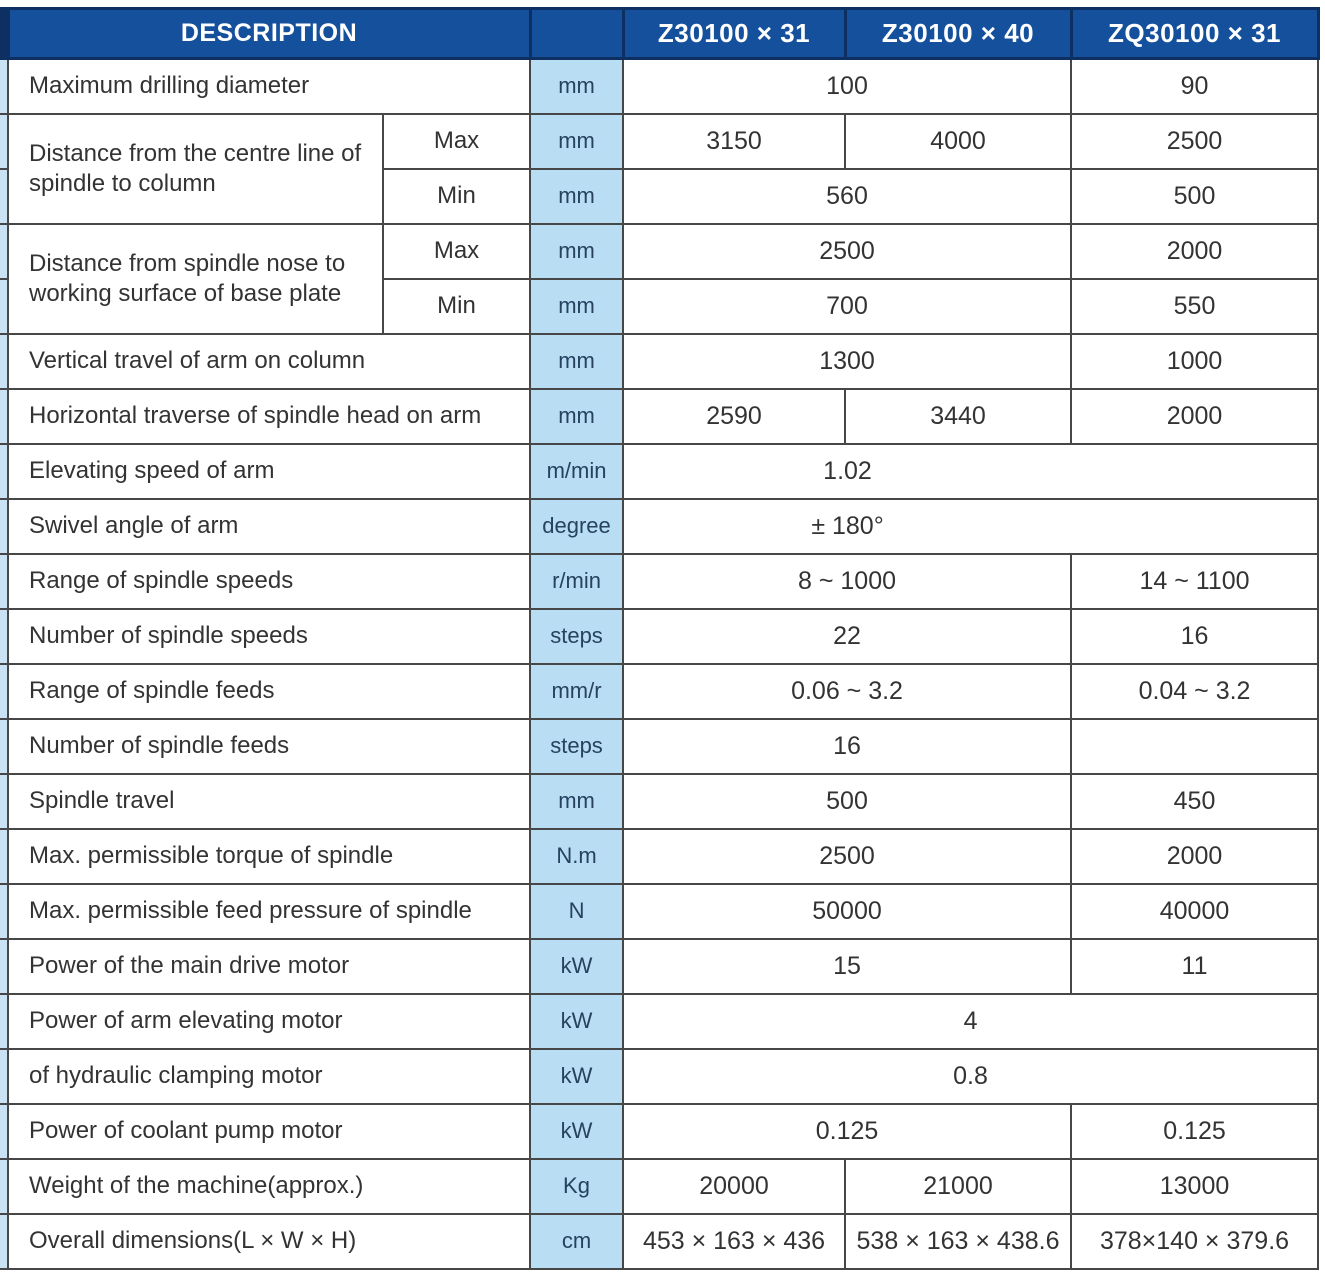  What do you see at coordinates (847, 196) in the screenshot?
I see `value-cell: 560` at bounding box center [847, 196].